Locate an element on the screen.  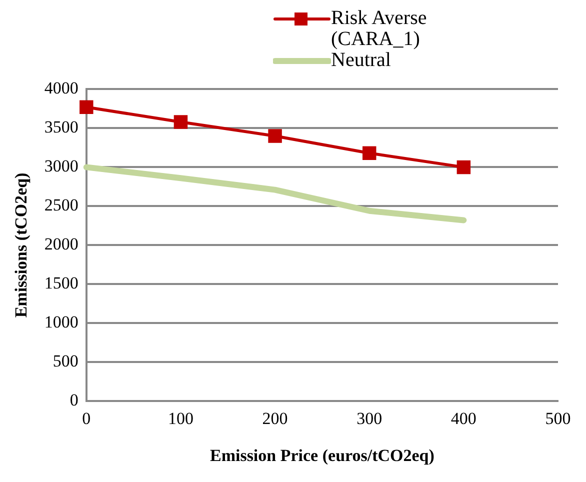
y-tick-label: 1500 is located at coordinates (61, 283).